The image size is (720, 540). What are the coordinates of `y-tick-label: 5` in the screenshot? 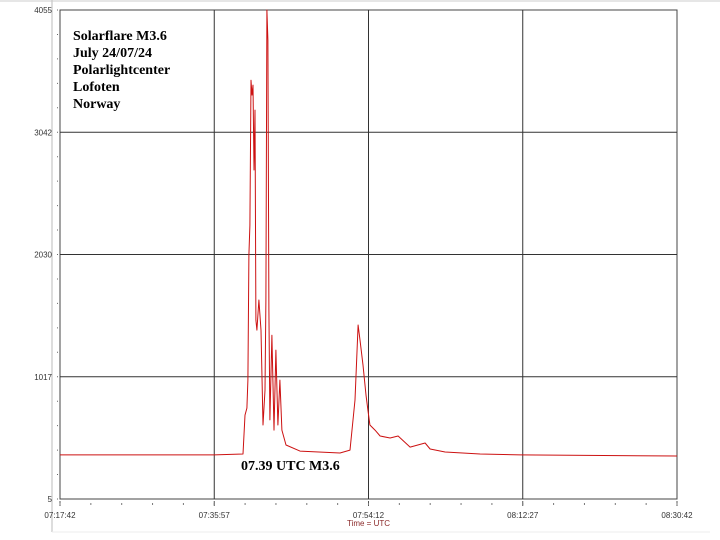 It's located at (50, 499).